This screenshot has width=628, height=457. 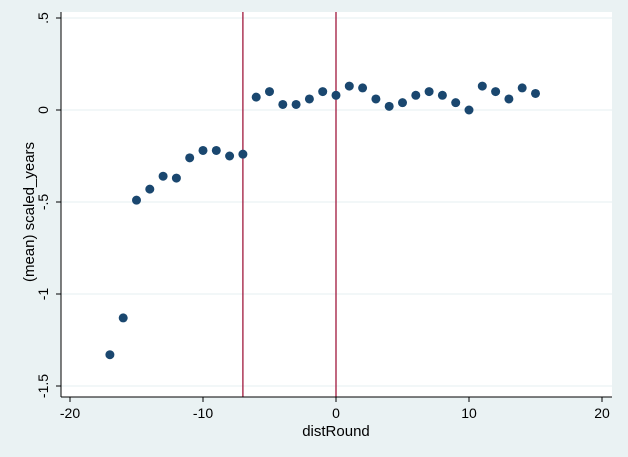 What do you see at coordinates (336, 413) in the screenshot?
I see `x-tick-label: 0` at bounding box center [336, 413].